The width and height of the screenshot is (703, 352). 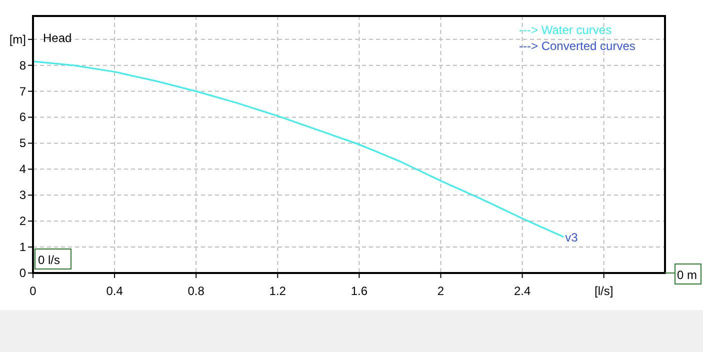 I want to click on y-tick-label: 0, so click(x=22, y=273).